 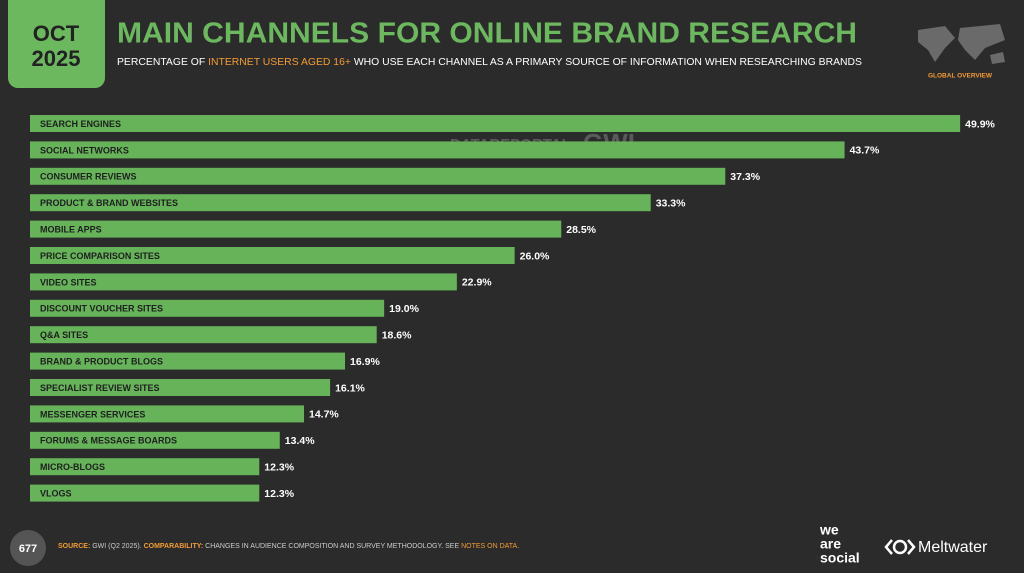 I want to click on world-map, so click(x=961, y=44).